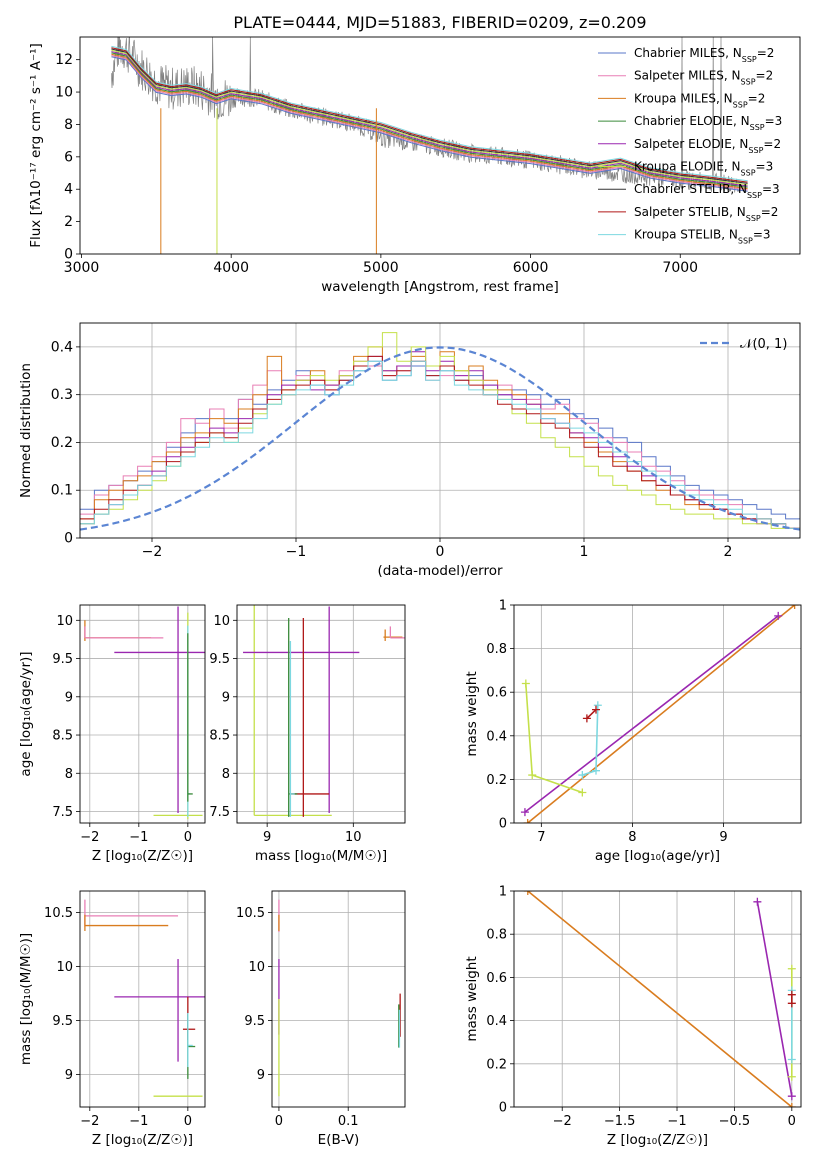 The image size is (819, 1170). I want to click on spectrum-ytick-label: 2, so click(68, 222).